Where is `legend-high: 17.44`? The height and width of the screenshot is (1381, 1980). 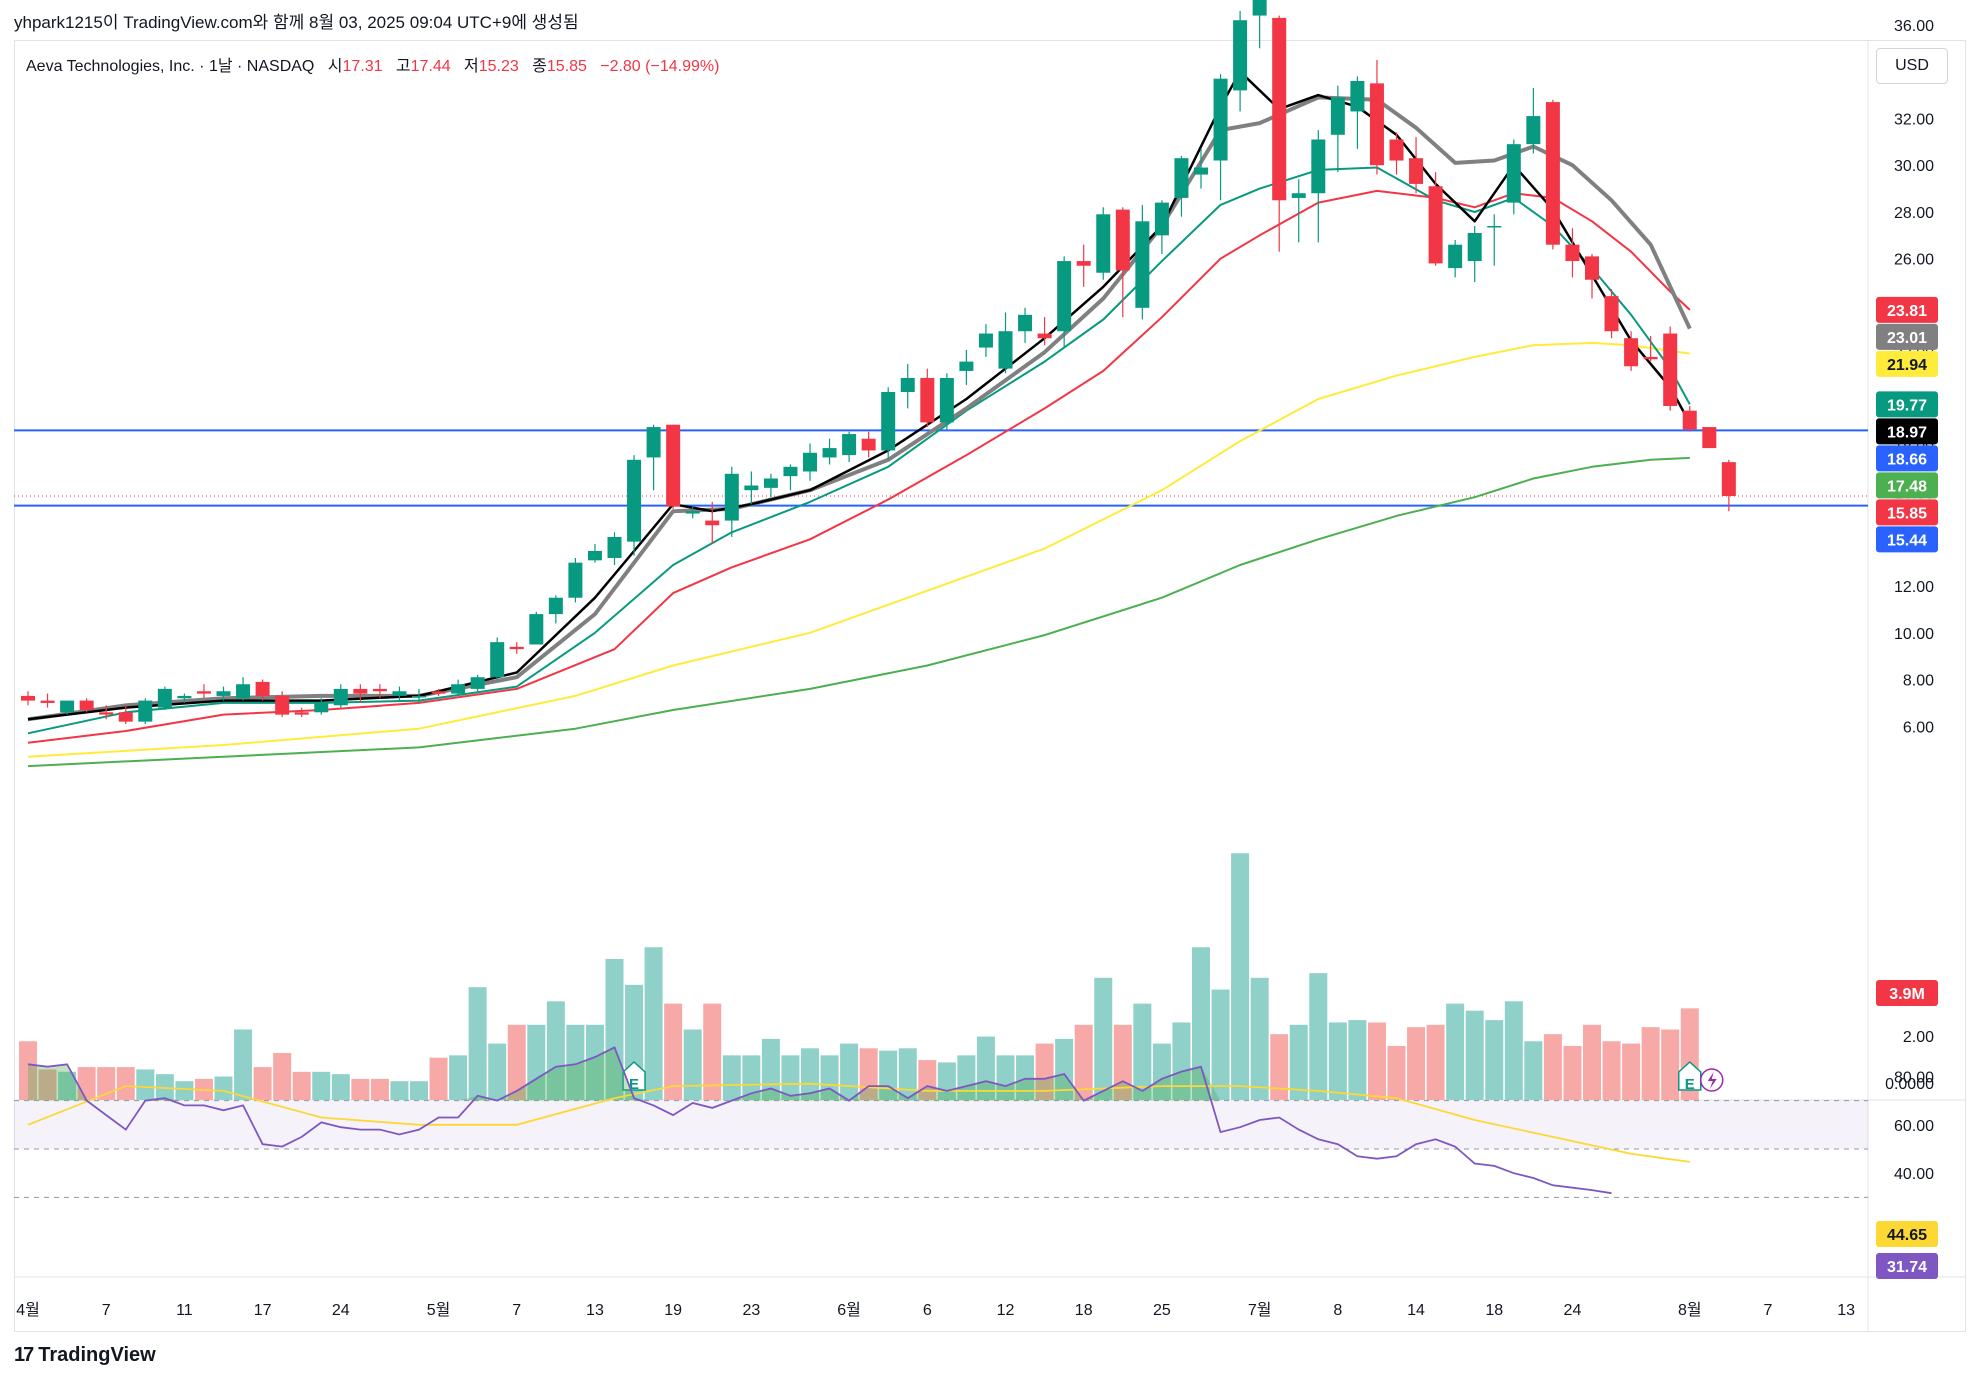
legend-high: 17.44 is located at coordinates (430, 66).